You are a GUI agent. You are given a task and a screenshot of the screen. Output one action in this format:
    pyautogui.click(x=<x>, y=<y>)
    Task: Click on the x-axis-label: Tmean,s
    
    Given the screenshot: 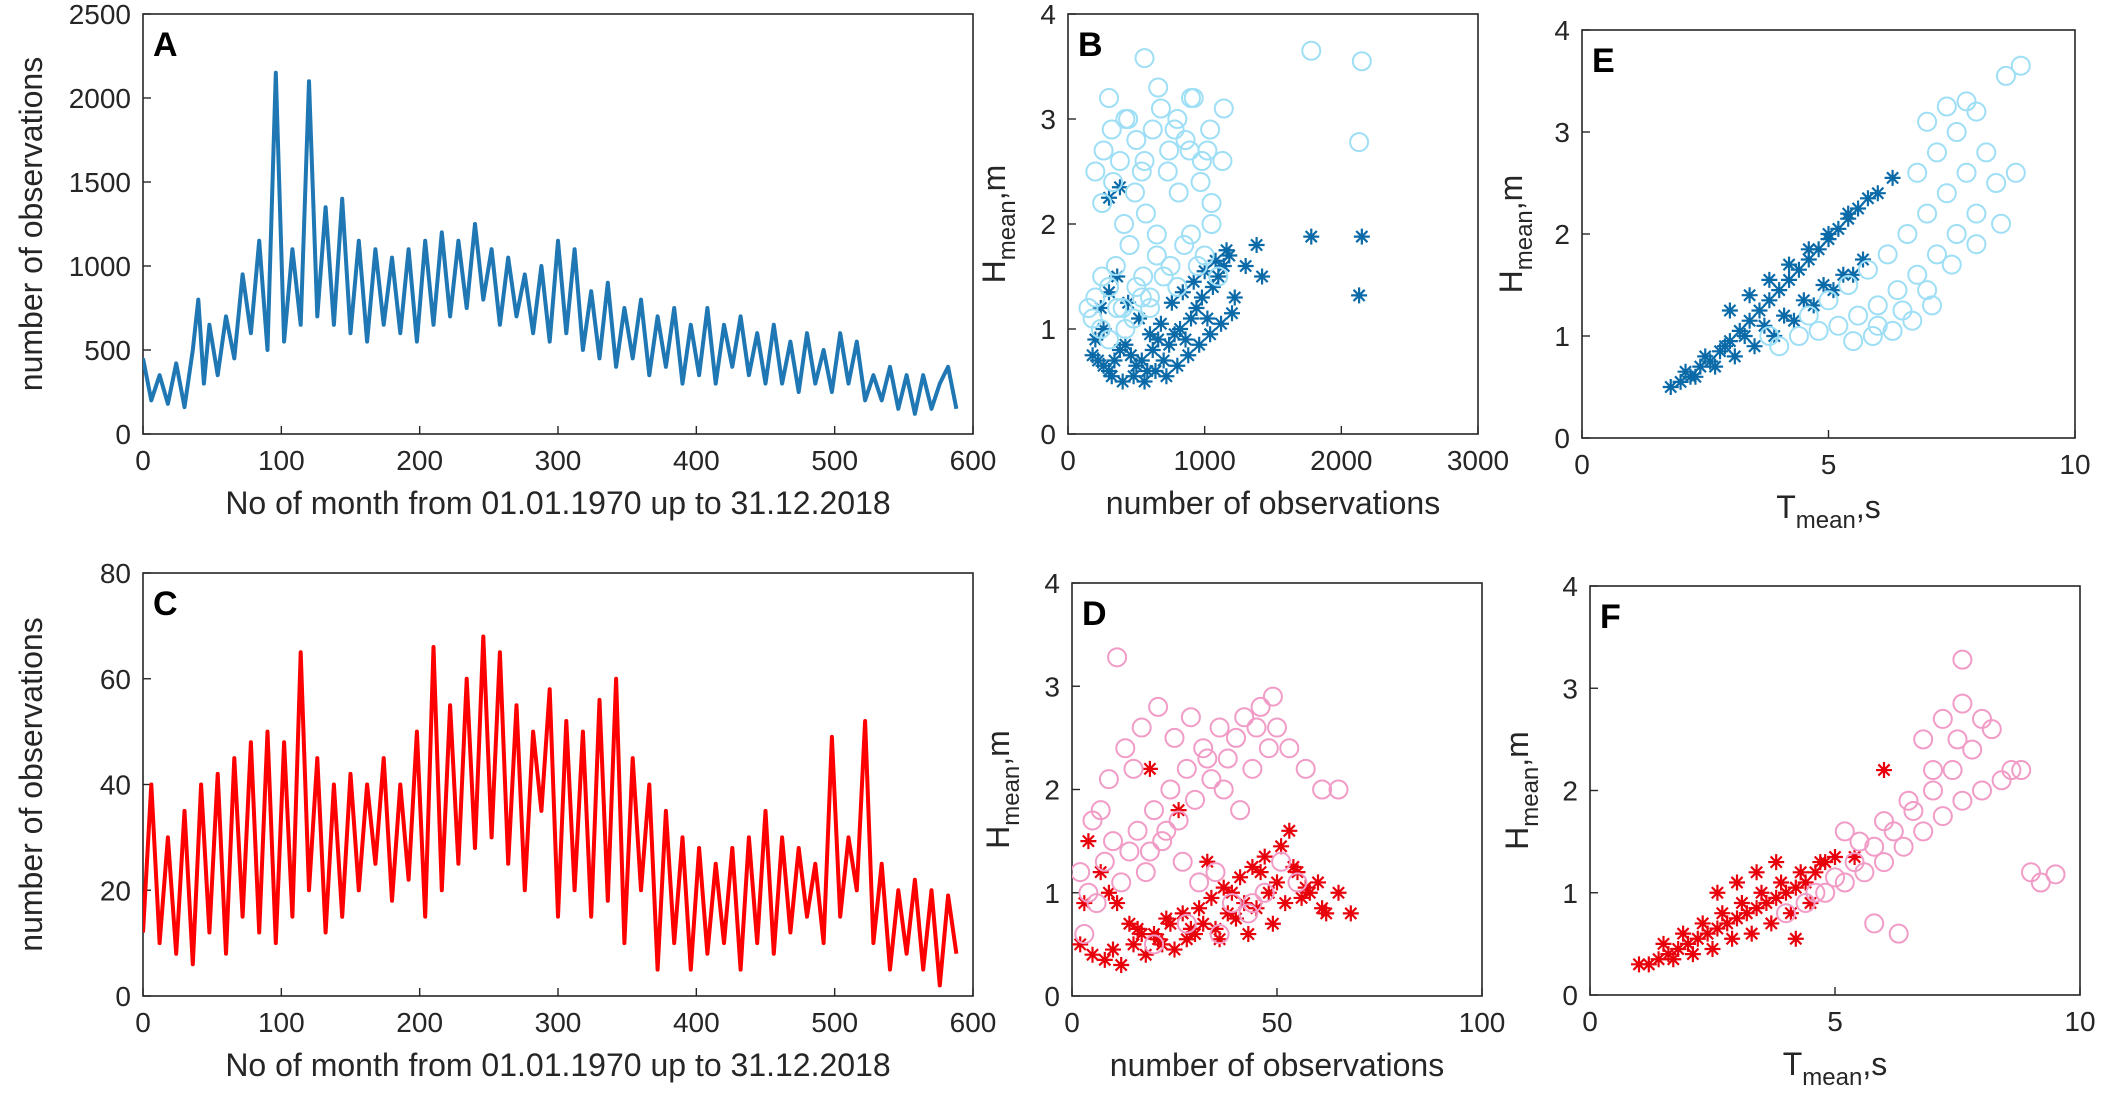 What is the action you would take?
    pyautogui.click(x=1835, y=1068)
    